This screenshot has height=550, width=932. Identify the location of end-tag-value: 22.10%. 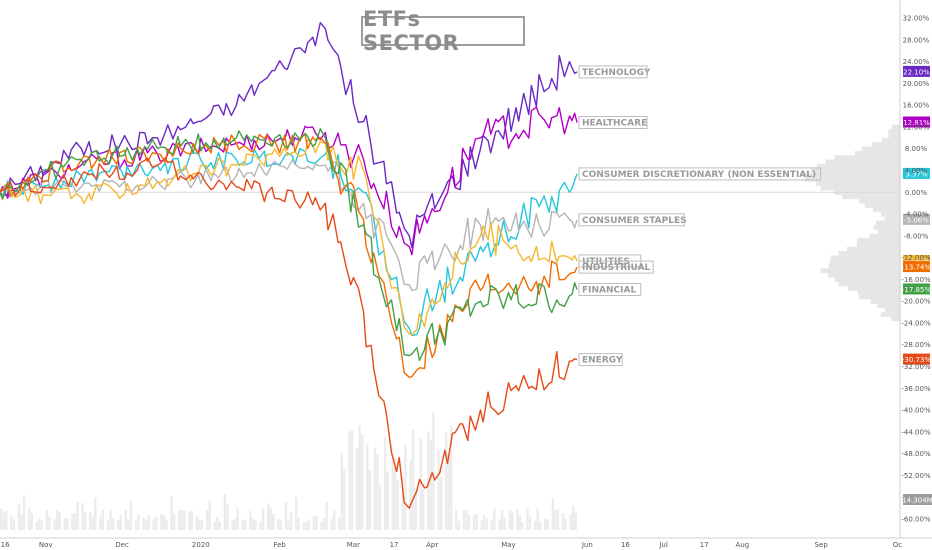
(916, 72).